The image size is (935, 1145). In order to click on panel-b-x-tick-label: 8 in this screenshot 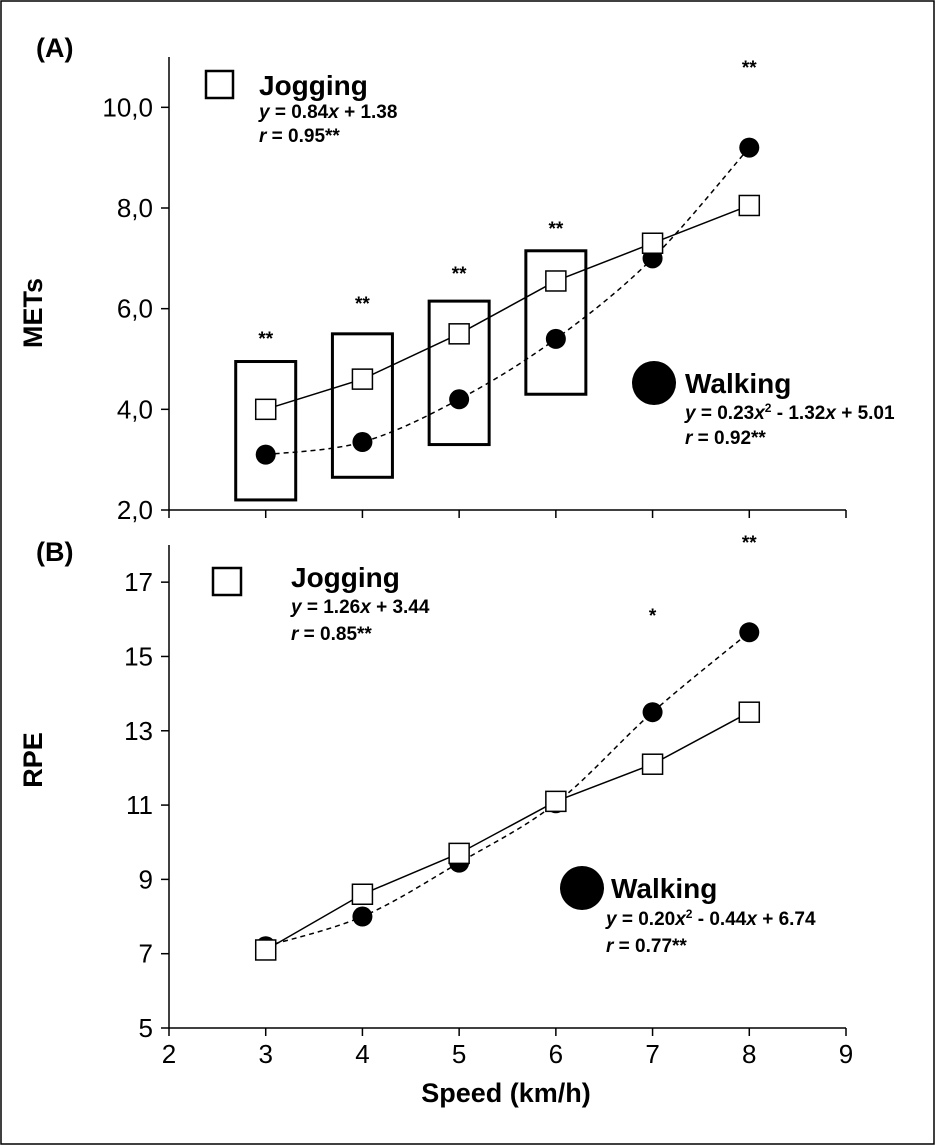, I will do `click(749, 1054)`.